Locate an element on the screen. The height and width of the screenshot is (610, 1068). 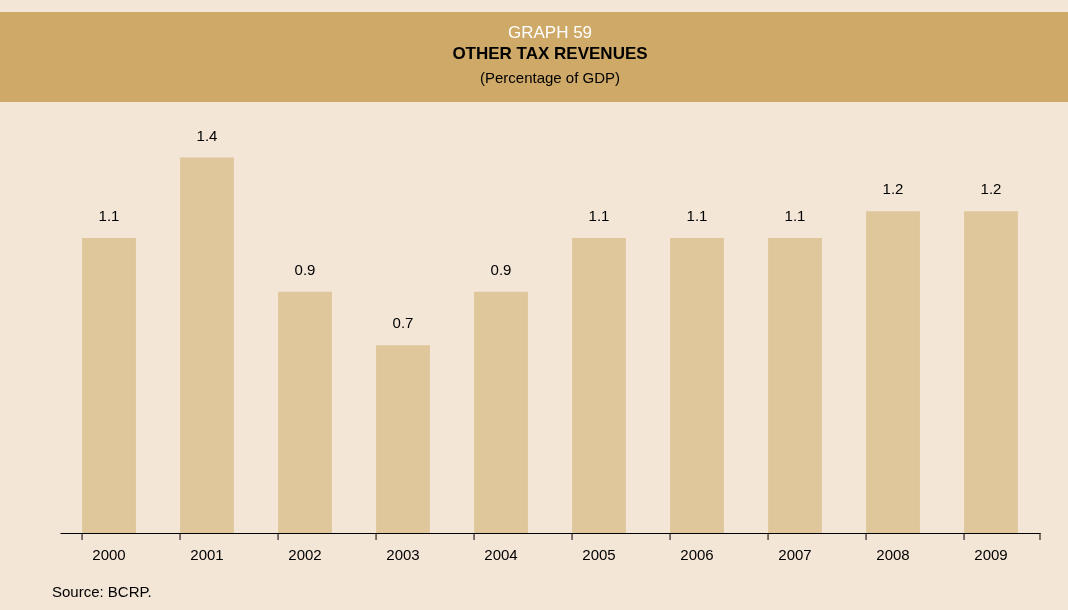
caption: GRAPH 59 is located at coordinates (550, 32).